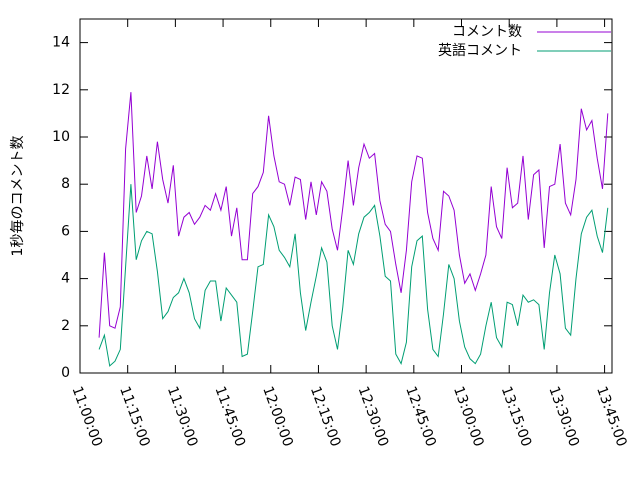  What do you see at coordinates (65, 231) in the screenshot?
I see `y-tick-label: 6` at bounding box center [65, 231].